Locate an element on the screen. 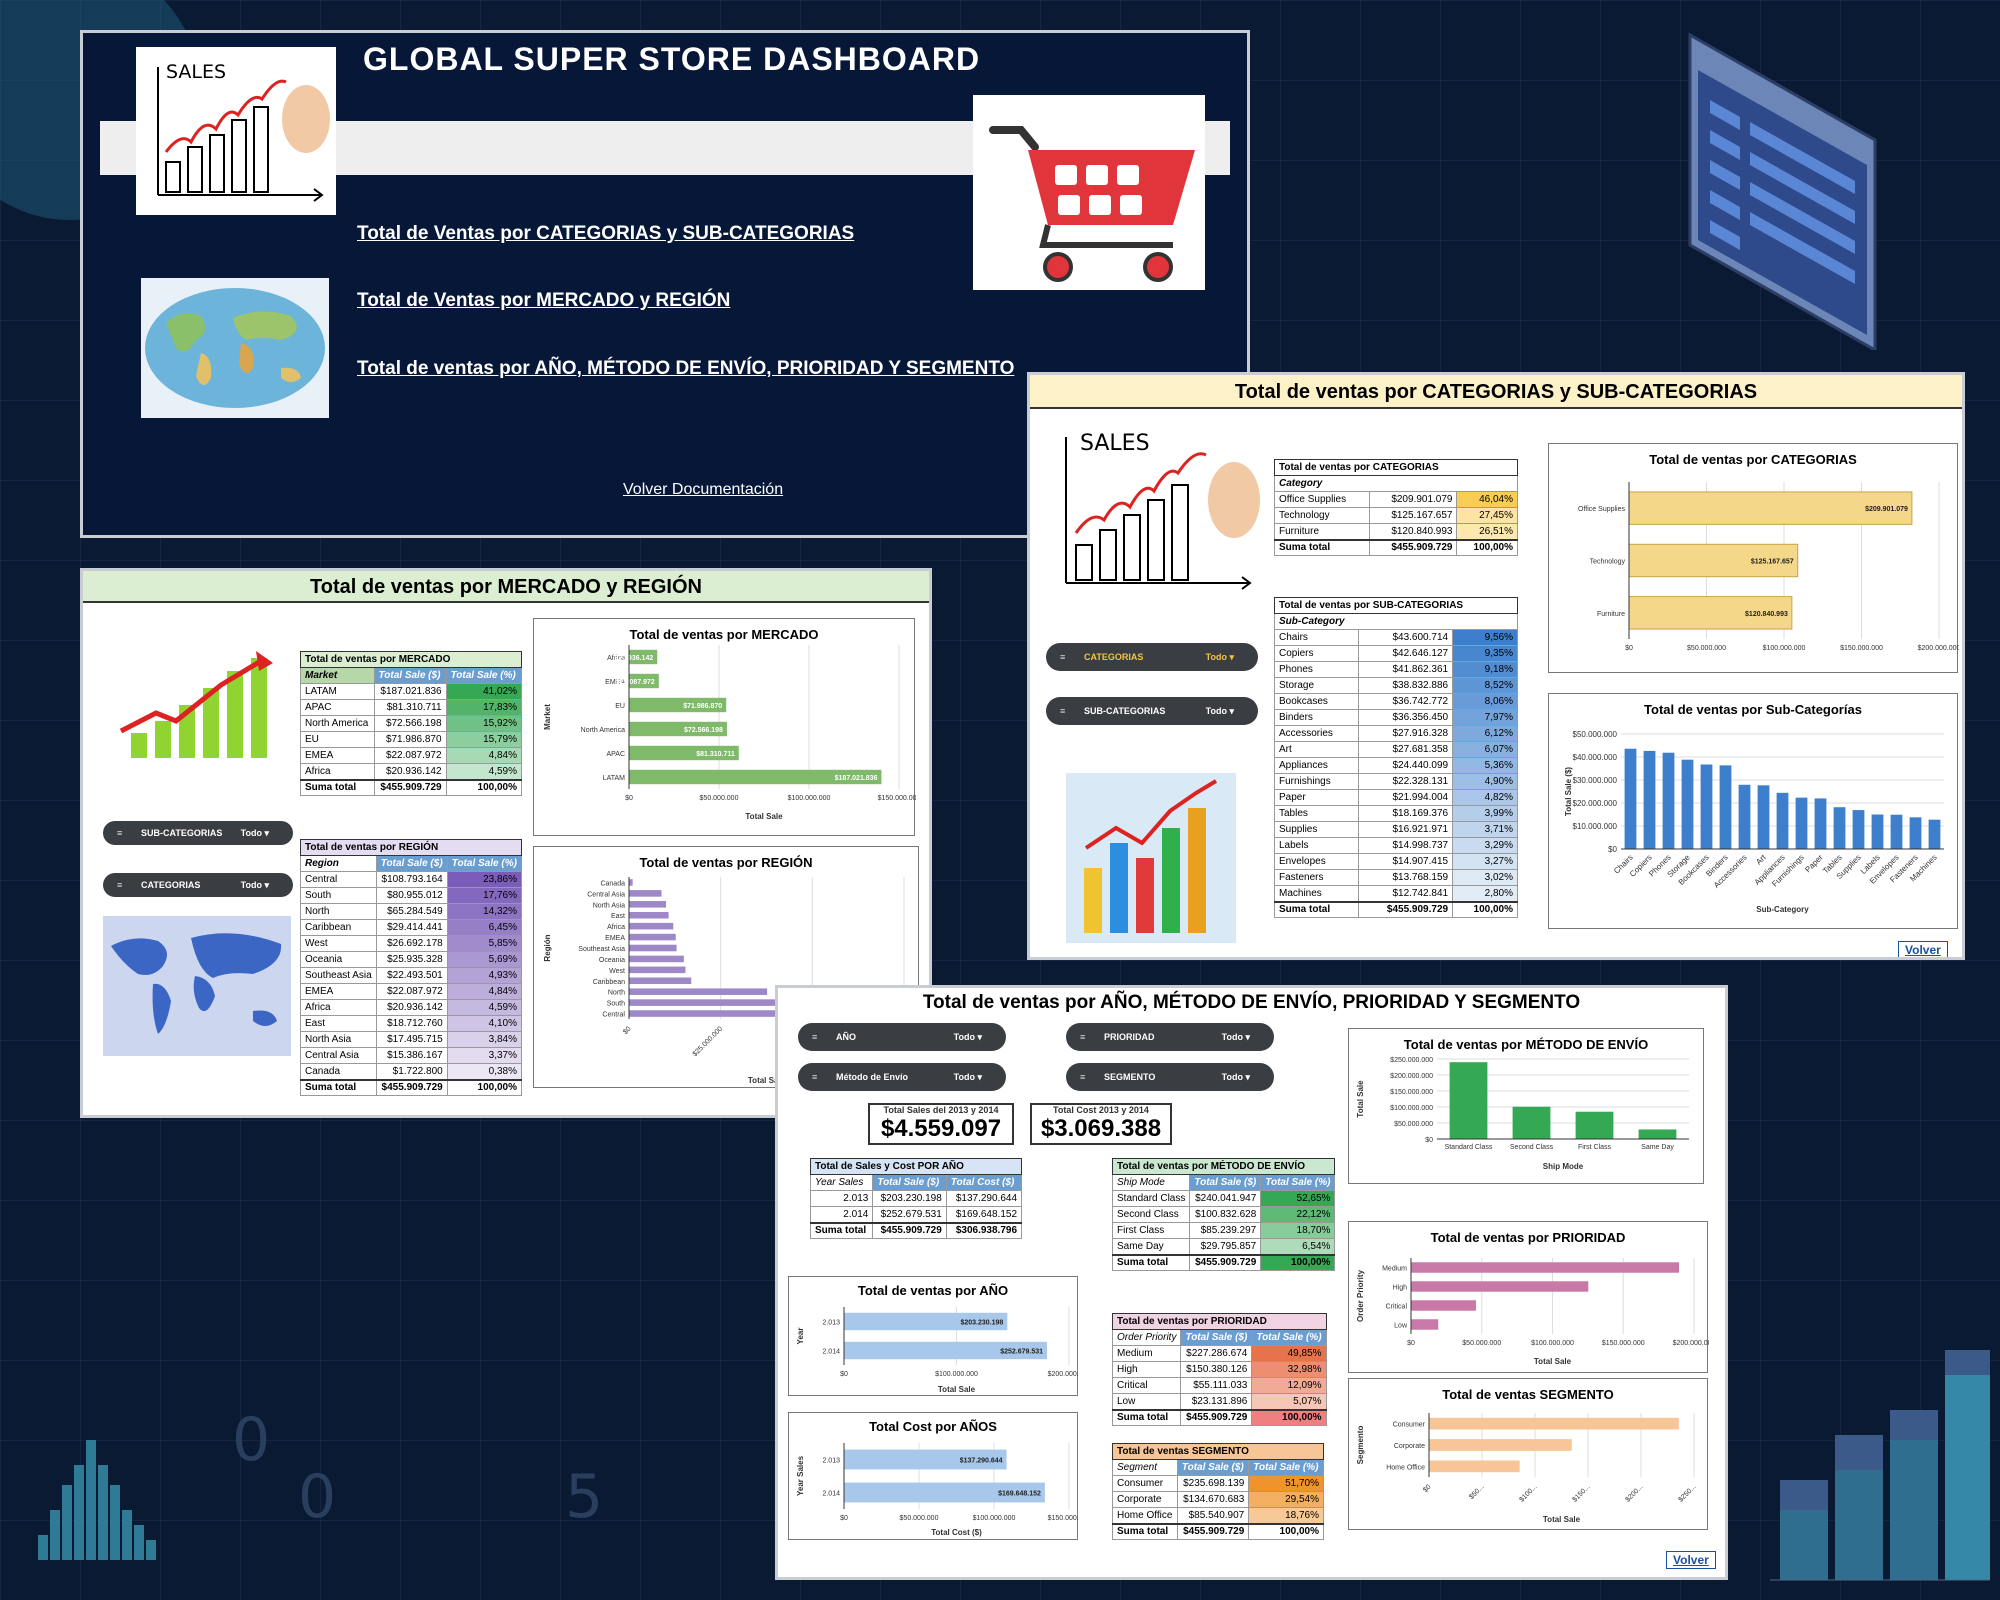 The width and height of the screenshot is (2000, 1600). x-tick-label: Second Class is located at coordinates (1532, 1147).